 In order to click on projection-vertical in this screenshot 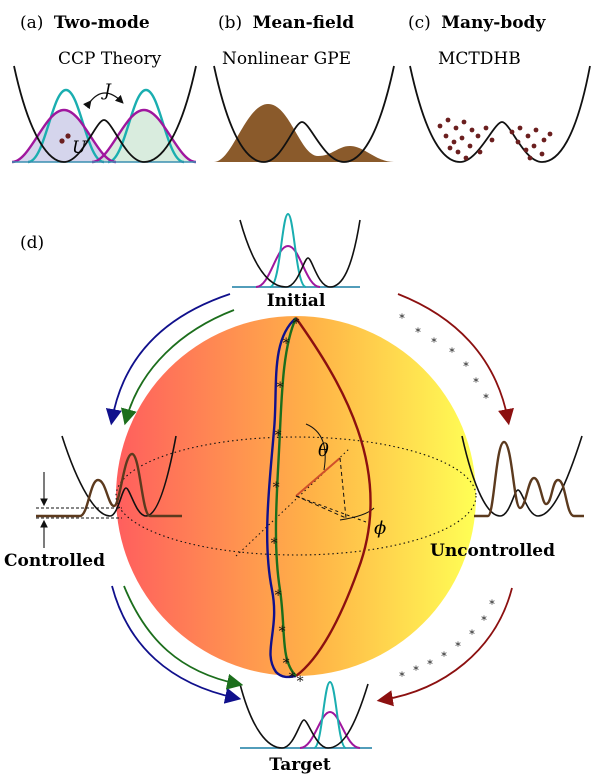, I will do `click(343, 488)`.